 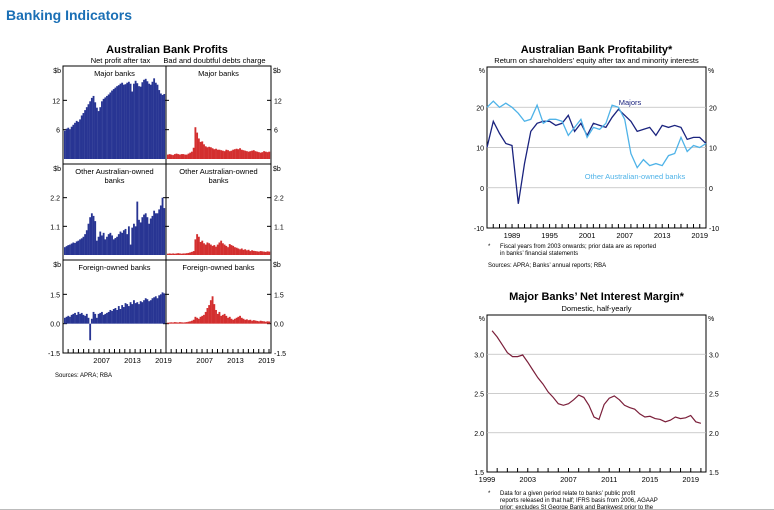 What do you see at coordinates (713, 149) in the screenshot?
I see `profitability-y-tick-label-right: 10` at bounding box center [713, 149].